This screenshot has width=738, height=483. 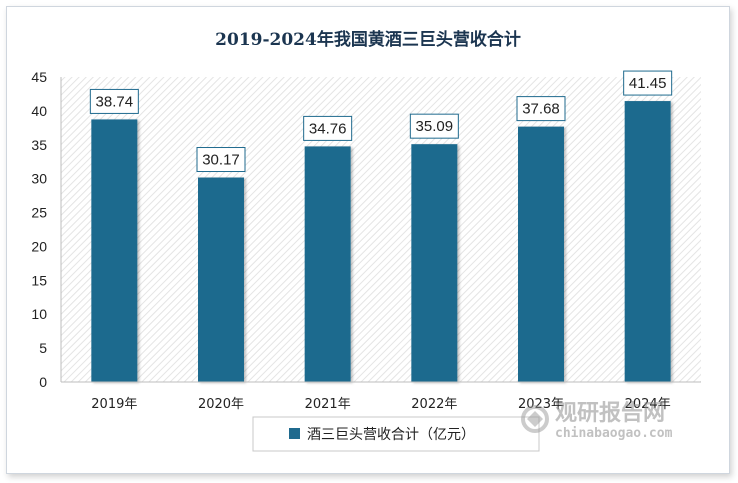 What do you see at coordinates (294, 433) in the screenshot?
I see `legend-swatch` at bounding box center [294, 433].